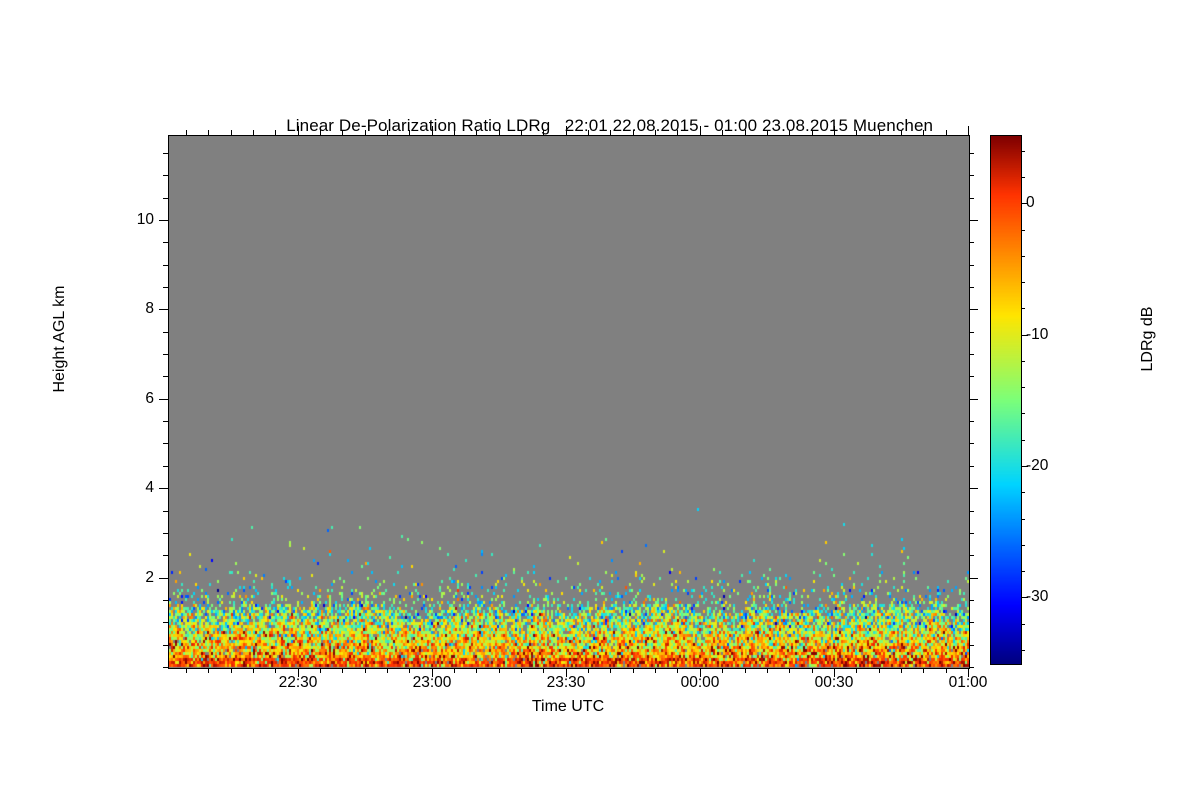 This screenshot has width=1200, height=800. I want to click on x-tick-label: 00:30, so click(834, 682).